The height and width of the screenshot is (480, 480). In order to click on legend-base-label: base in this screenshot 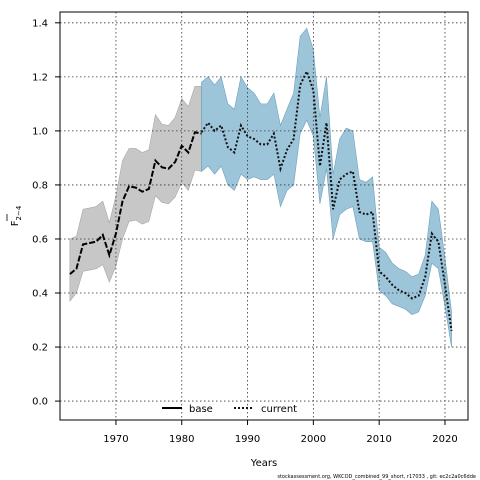, I will do `click(201, 409)`.